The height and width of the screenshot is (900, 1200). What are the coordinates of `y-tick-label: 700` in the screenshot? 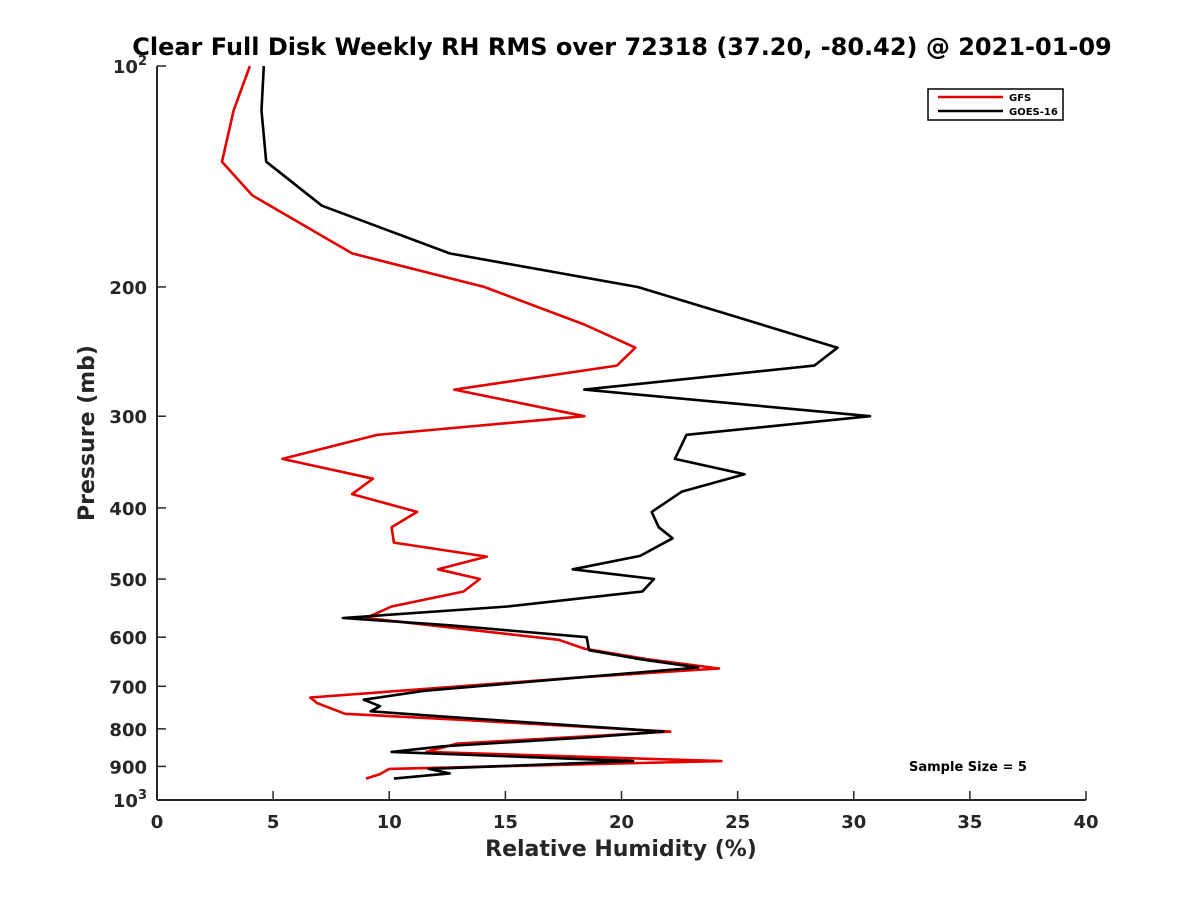 It's located at (128, 687).